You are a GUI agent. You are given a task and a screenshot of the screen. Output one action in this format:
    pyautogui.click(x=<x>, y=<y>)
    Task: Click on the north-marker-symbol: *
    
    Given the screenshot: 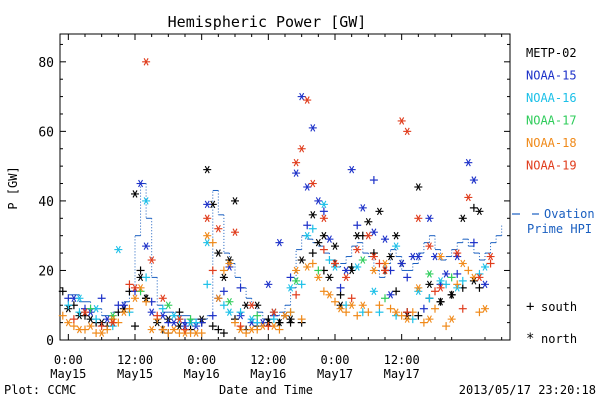 What is the action you would take?
    pyautogui.click(x=530, y=339)
    